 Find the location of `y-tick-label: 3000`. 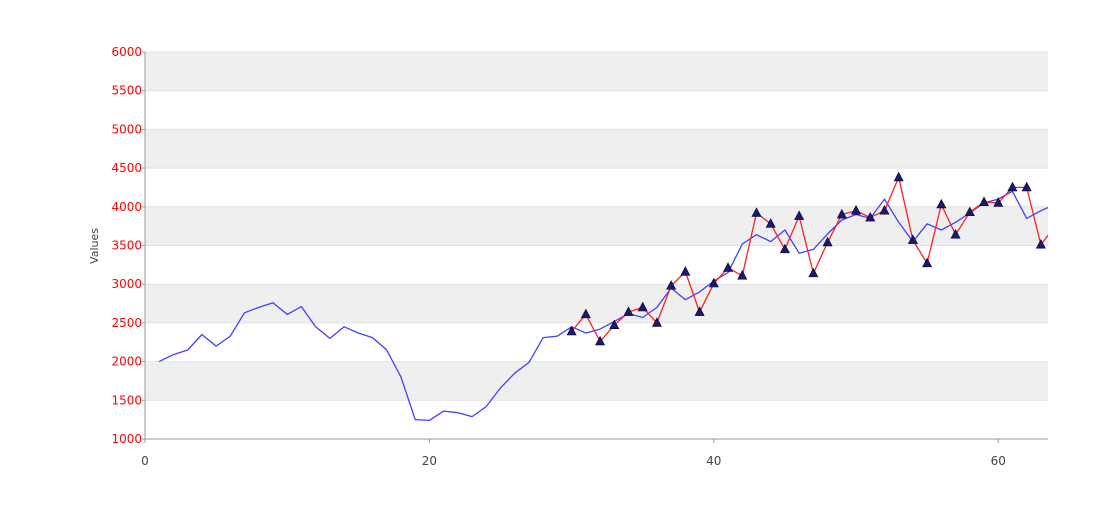

y-tick-label: 3000 is located at coordinates (126, 284).